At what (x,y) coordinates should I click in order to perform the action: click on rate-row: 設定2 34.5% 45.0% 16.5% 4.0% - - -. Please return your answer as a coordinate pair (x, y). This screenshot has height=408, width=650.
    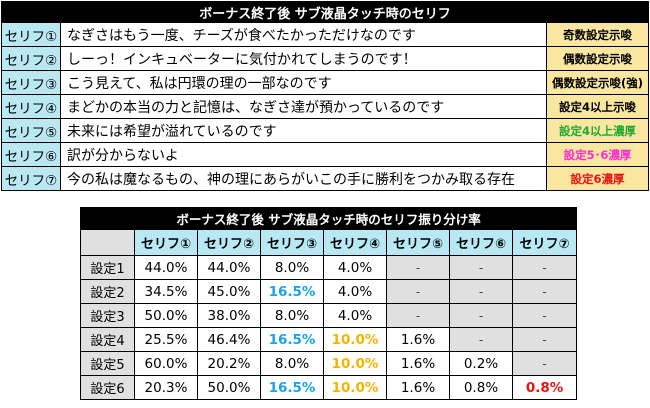
    Looking at the image, I should click on (329, 291).